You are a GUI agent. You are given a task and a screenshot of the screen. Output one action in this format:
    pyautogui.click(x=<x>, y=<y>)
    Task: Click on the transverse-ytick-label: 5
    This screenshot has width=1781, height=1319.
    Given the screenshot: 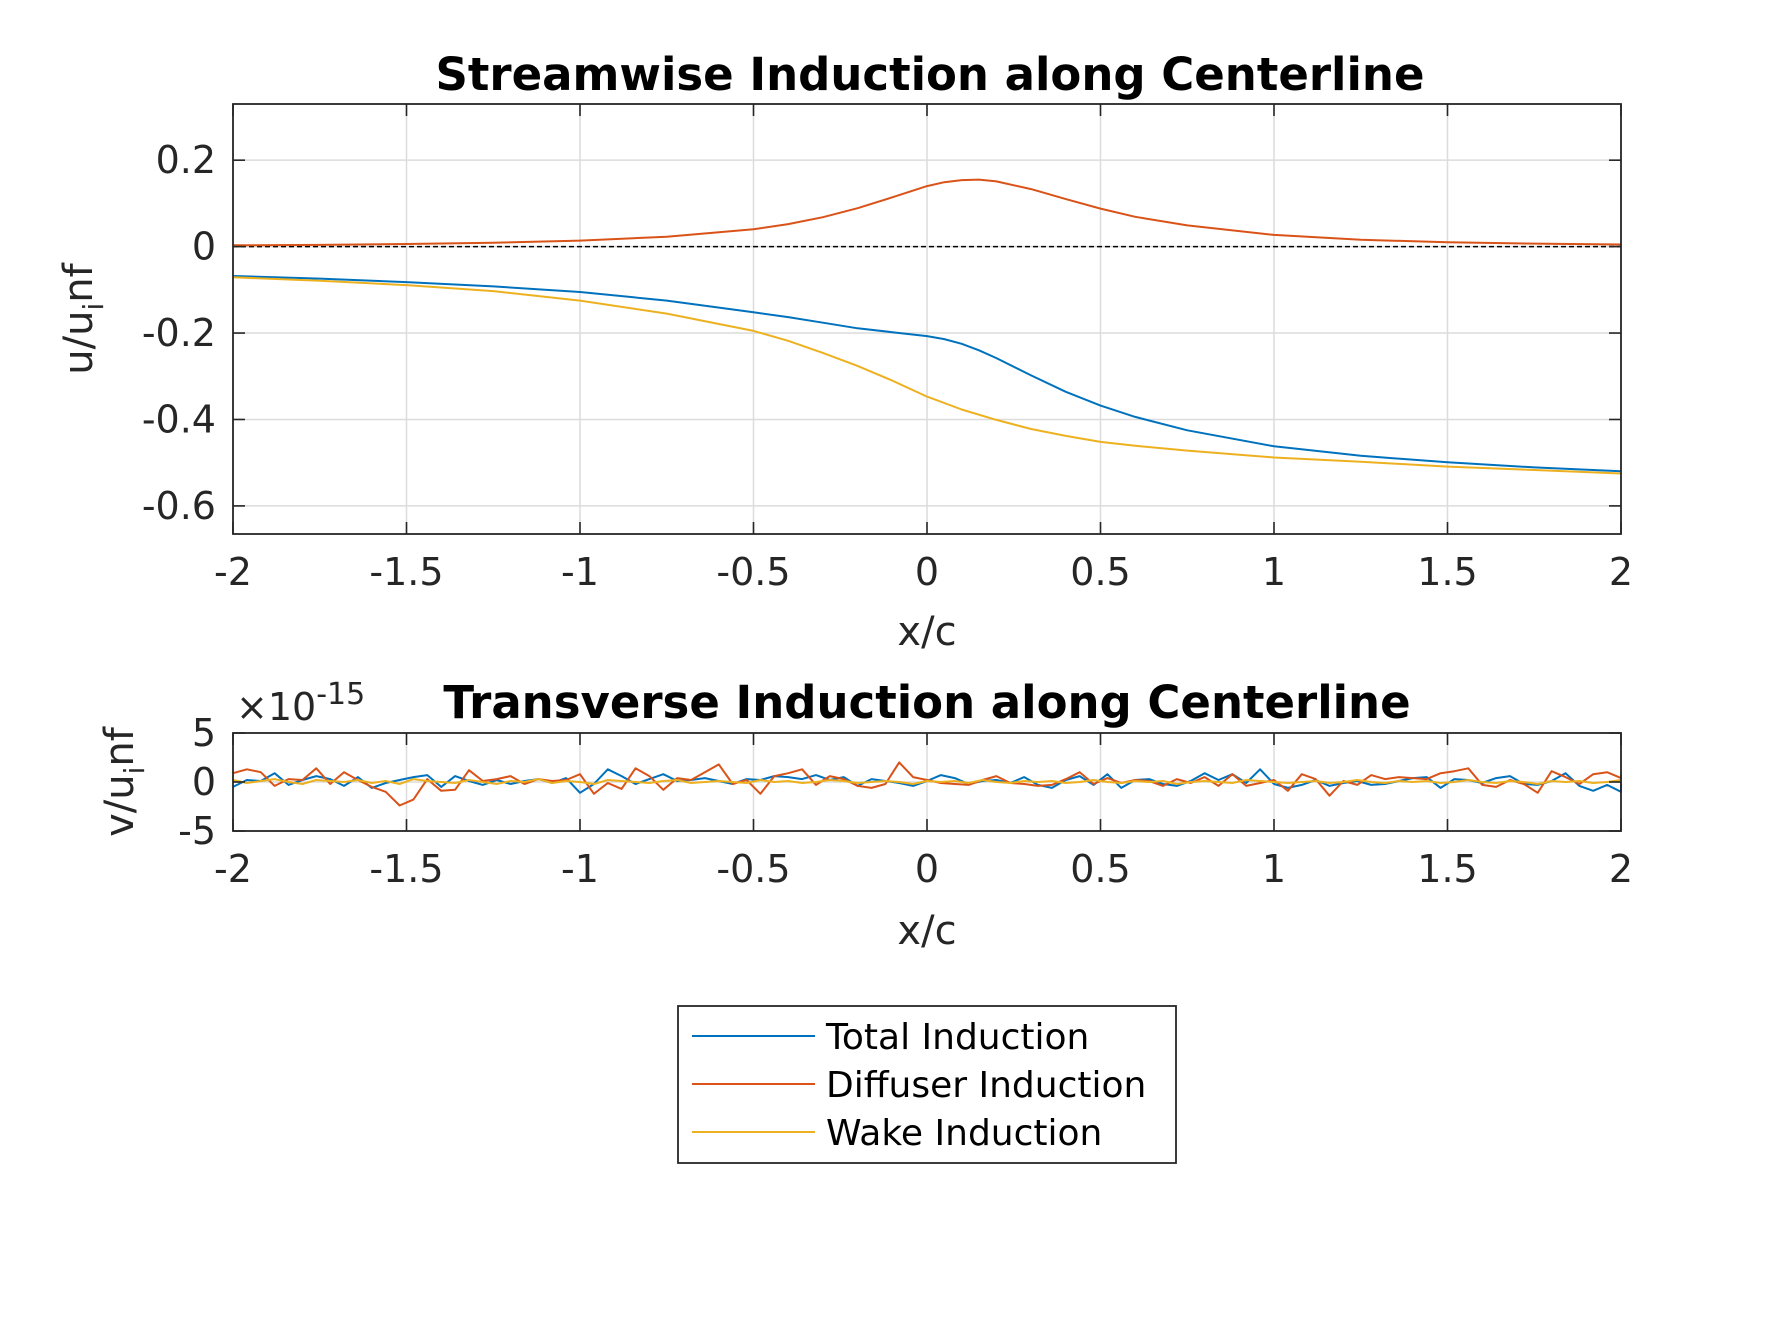 What is the action you would take?
    pyautogui.click(x=204, y=733)
    